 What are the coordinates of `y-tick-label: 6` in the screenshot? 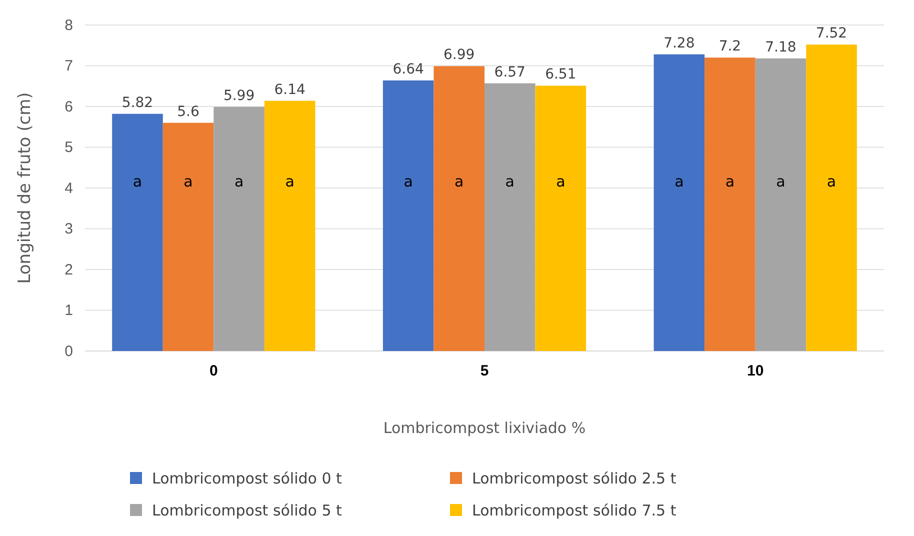 It's located at (68, 107).